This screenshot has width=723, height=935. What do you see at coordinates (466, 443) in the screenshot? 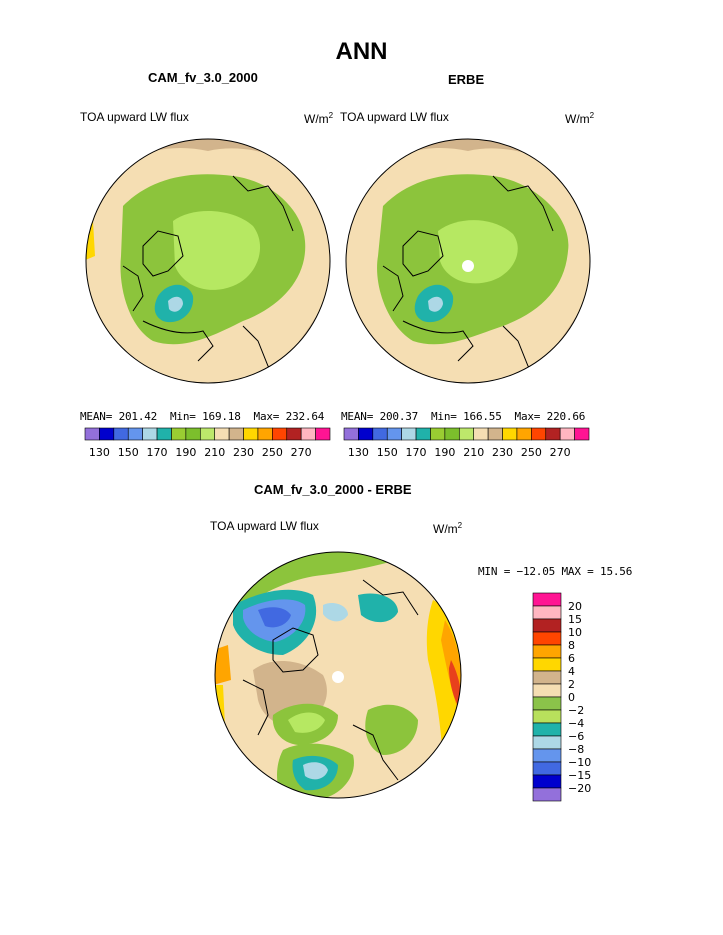
I see `colorbar-obs: 130 150 170 190 210 230 250 270` at bounding box center [466, 443].